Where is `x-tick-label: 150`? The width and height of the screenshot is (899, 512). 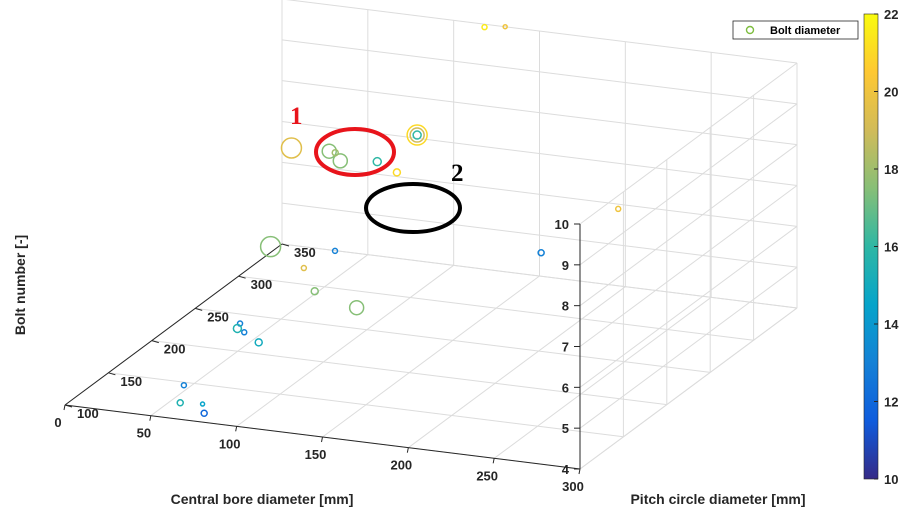 x-tick-label: 150 is located at coordinates (316, 454).